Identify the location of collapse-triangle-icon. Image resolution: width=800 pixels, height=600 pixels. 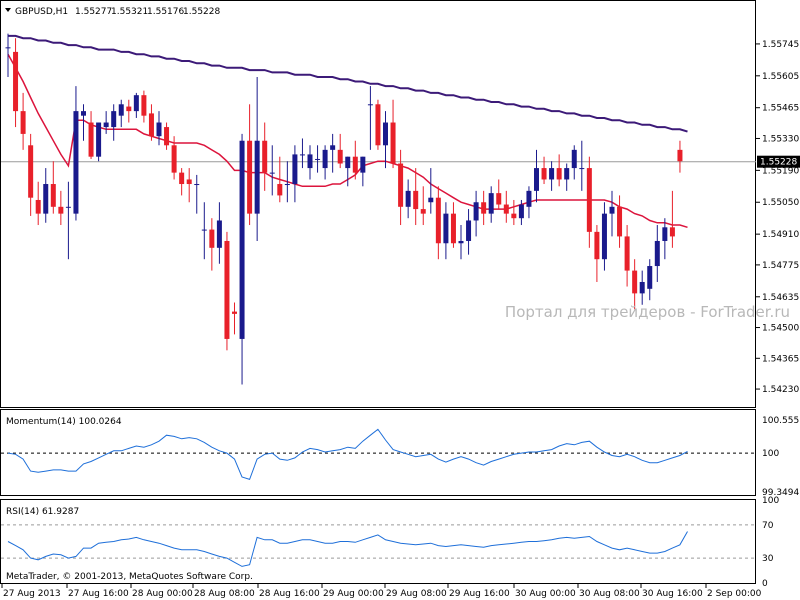
(8, 10).